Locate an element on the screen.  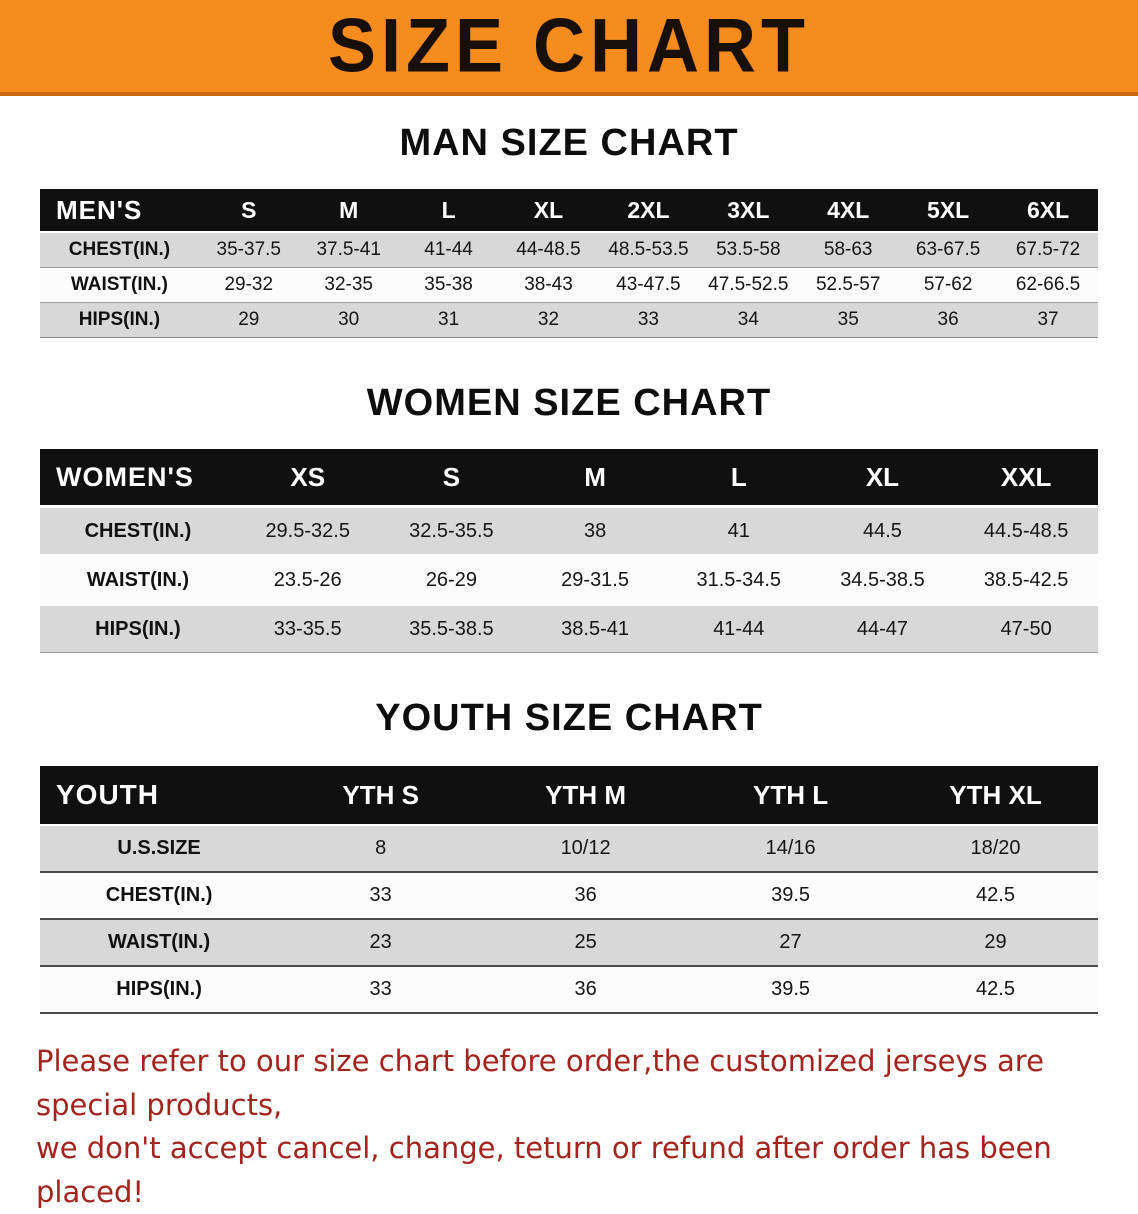
table-row: U.S.SIZE 8 10/12 14/16 18/20 is located at coordinates (569, 848).